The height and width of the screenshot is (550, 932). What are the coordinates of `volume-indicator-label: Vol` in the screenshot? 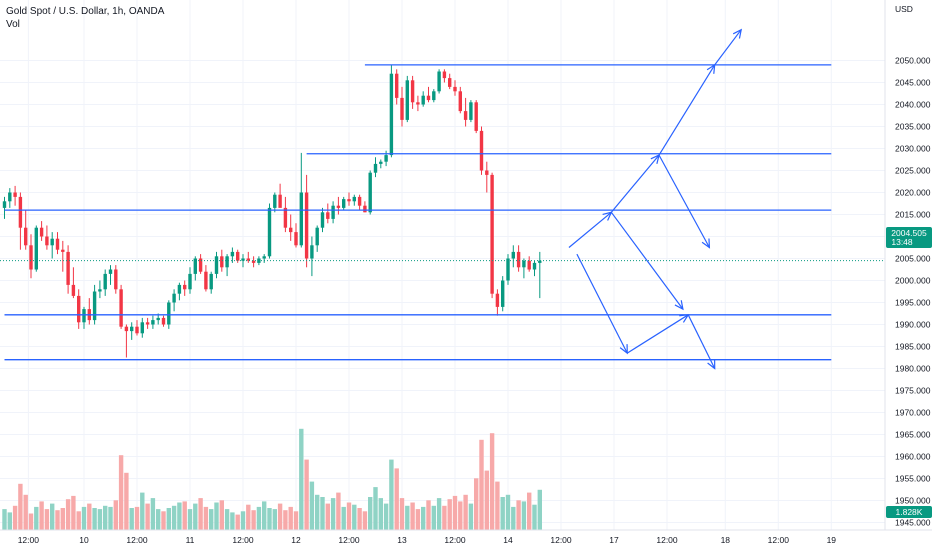 It's located at (13, 24).